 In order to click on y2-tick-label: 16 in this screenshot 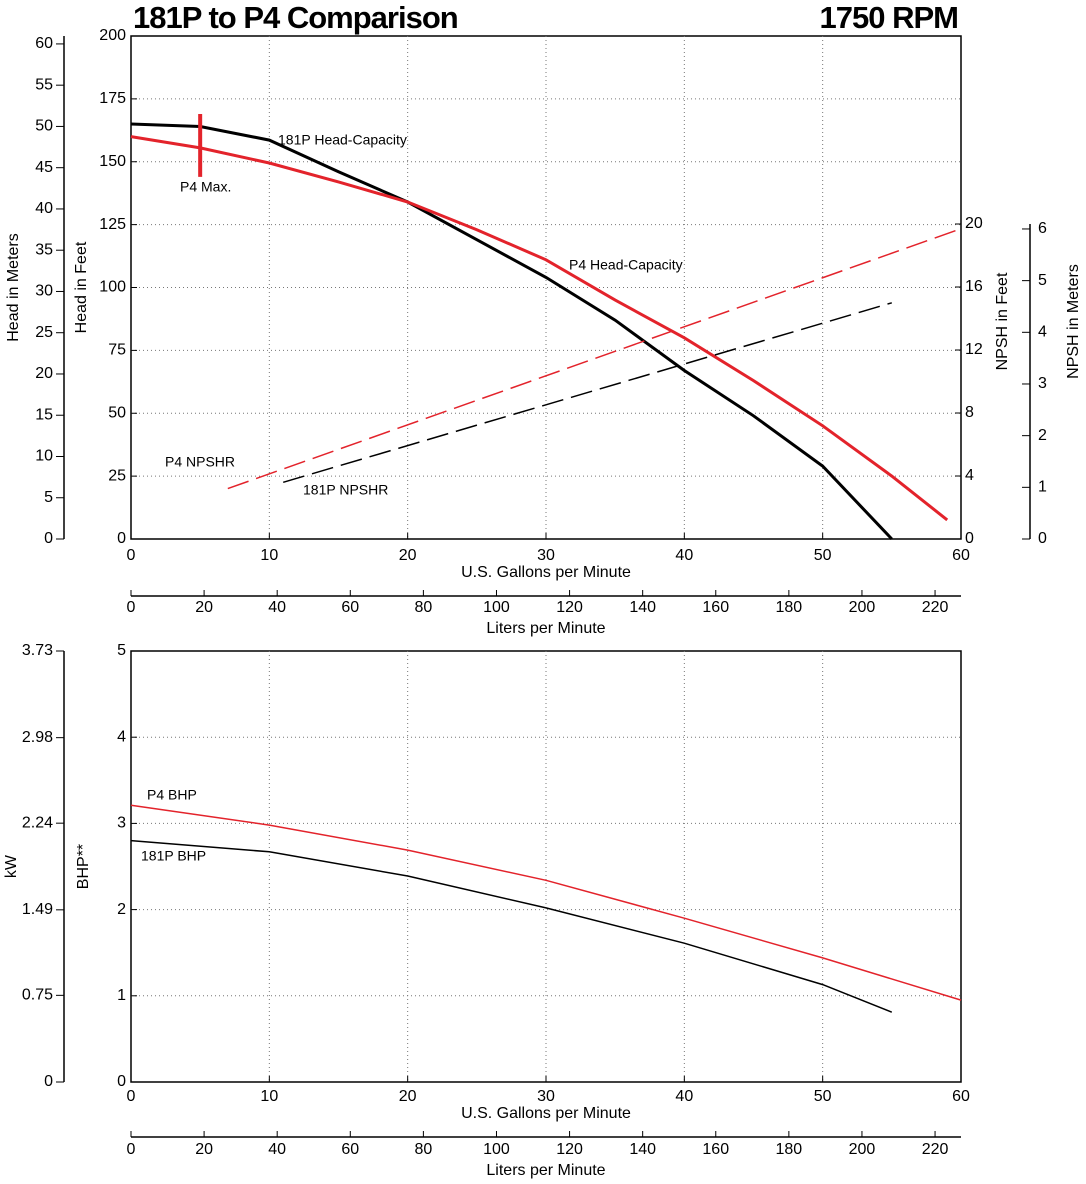, I will do `click(974, 286)`.